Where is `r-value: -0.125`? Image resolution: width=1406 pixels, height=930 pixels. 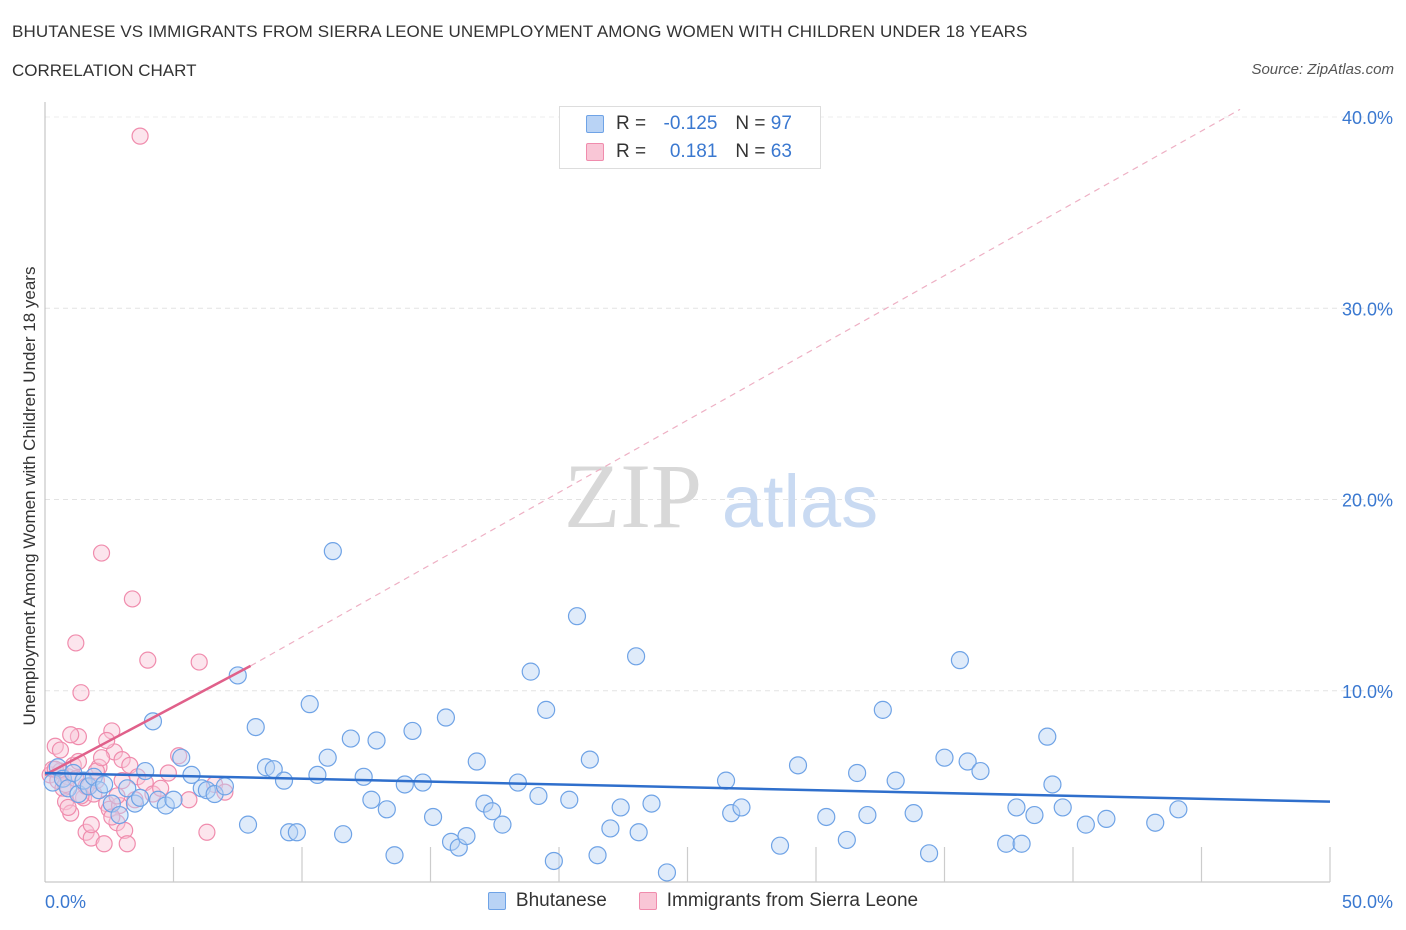
r-value: -0.125 is located at coordinates (690, 123).